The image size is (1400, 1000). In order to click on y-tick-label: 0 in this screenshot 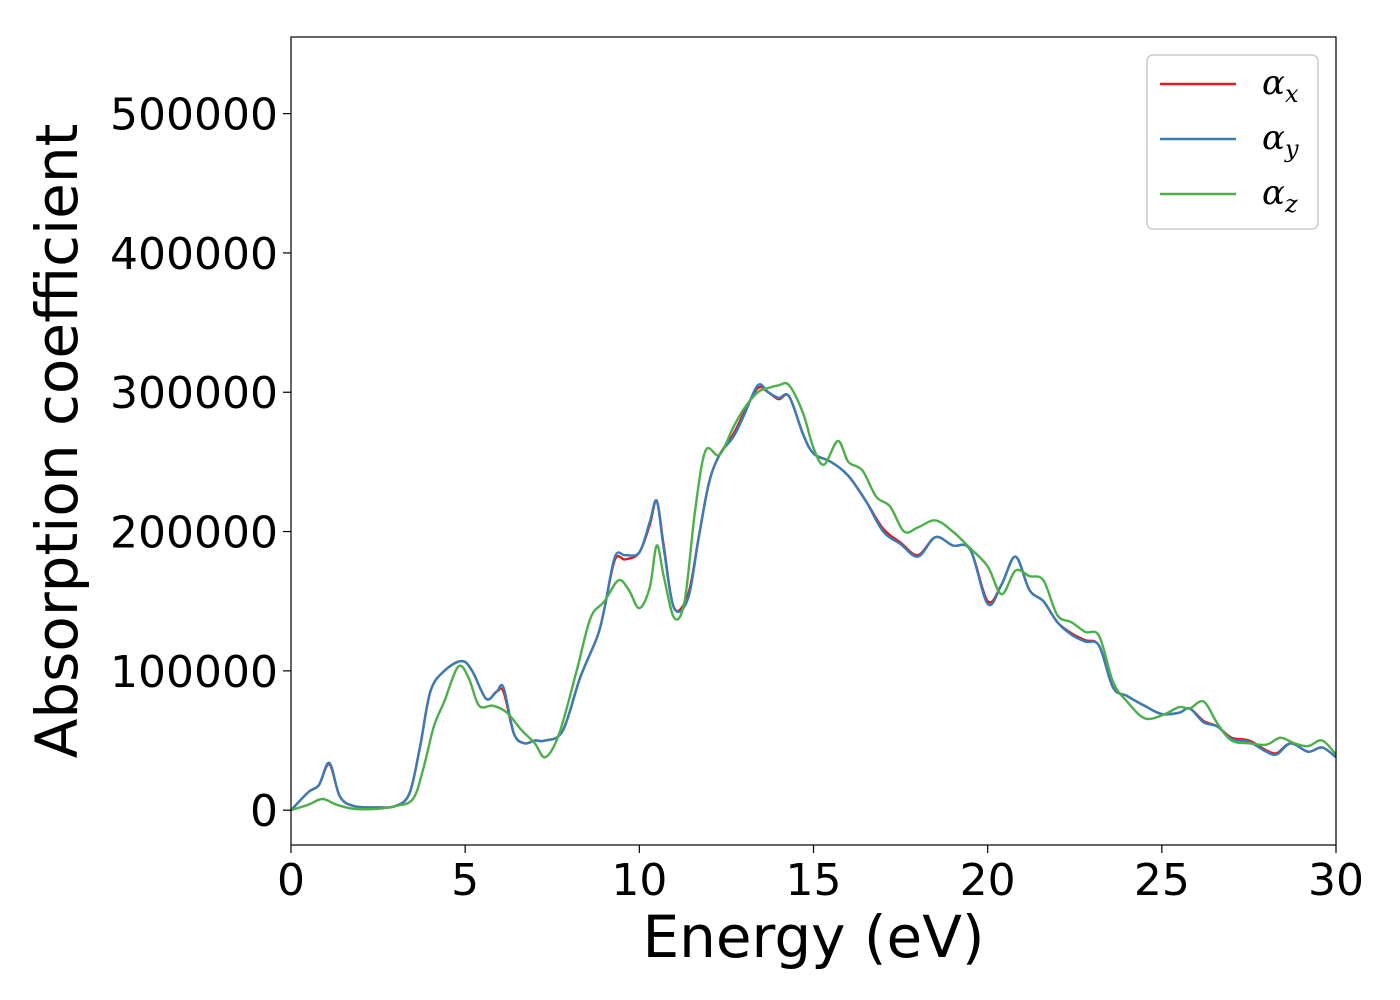, I will do `click(264, 811)`.